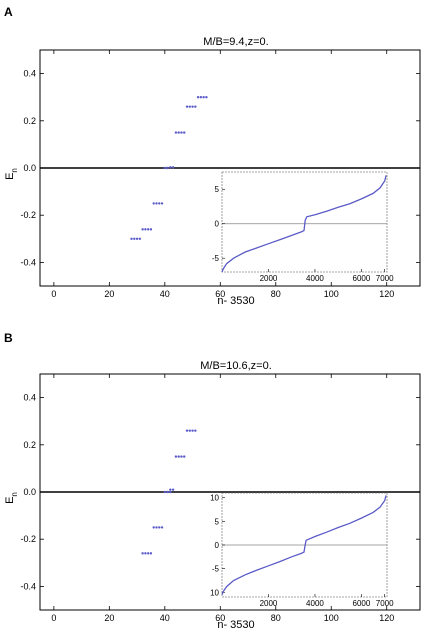 The width and height of the screenshot is (429, 630). What do you see at coordinates (220, 294) in the screenshot?
I see `panel-a-xtick-label: 60` at bounding box center [220, 294].